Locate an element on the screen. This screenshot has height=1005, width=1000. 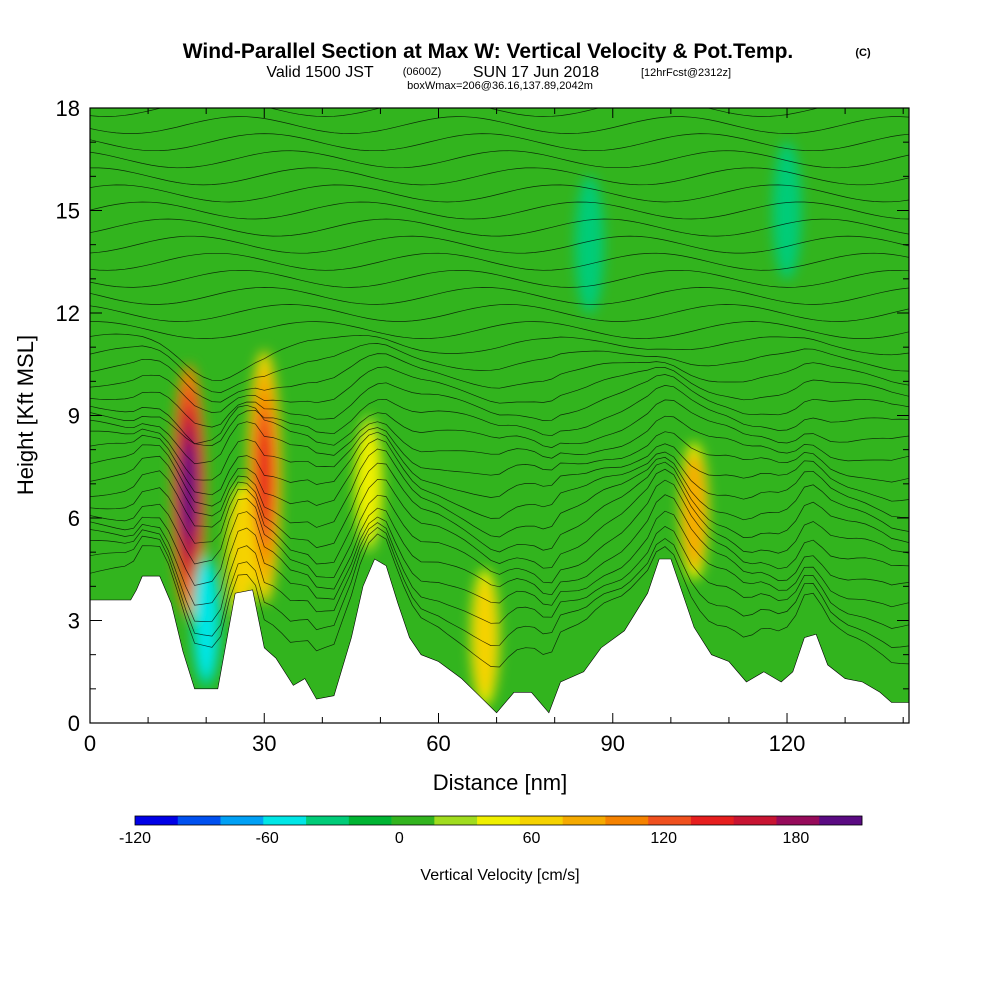
y-tick-label: 6 is located at coordinates (74, 518).